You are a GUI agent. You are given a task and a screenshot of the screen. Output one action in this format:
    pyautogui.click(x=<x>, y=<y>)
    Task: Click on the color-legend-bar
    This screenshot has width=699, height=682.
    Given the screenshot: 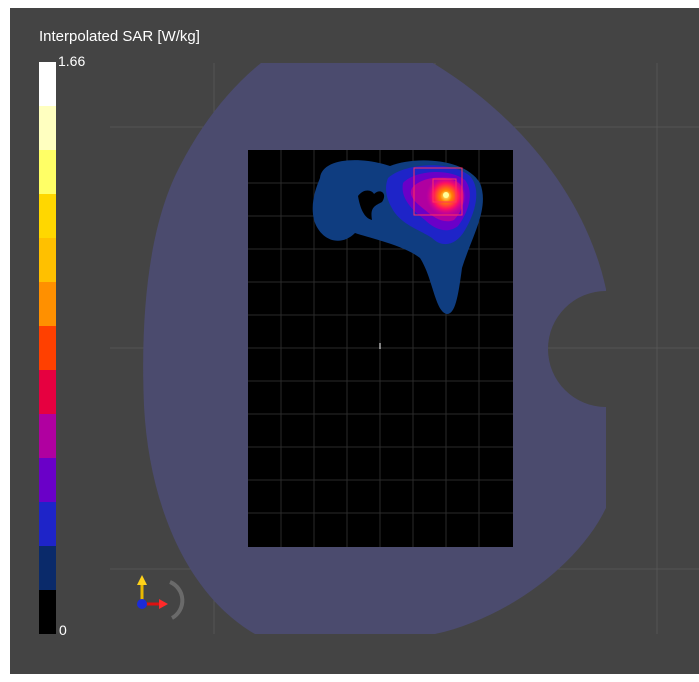 What is the action you would take?
    pyautogui.click(x=47, y=348)
    